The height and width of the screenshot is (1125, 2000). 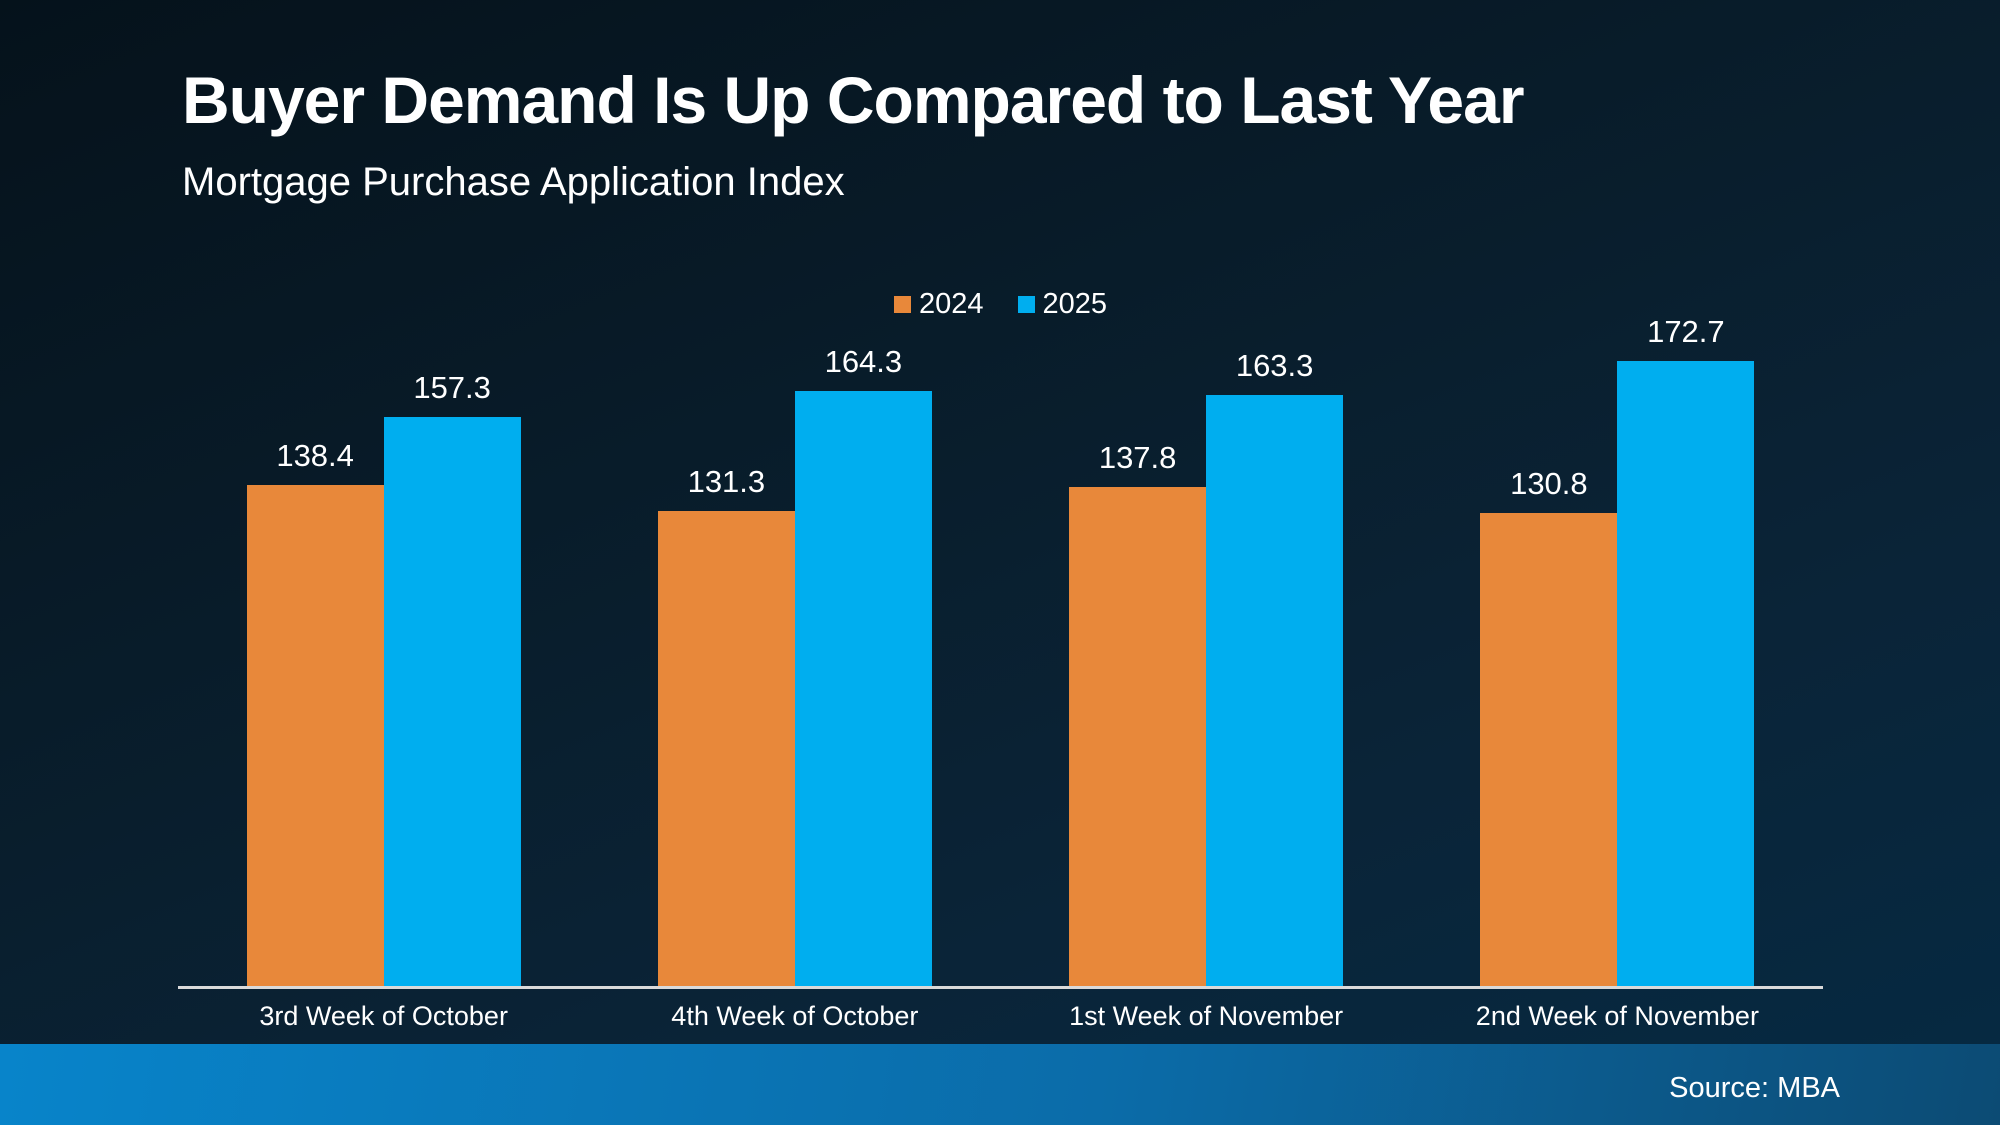 What do you see at coordinates (1617, 1016) in the screenshot?
I see `category-label: 2nd Week of November` at bounding box center [1617, 1016].